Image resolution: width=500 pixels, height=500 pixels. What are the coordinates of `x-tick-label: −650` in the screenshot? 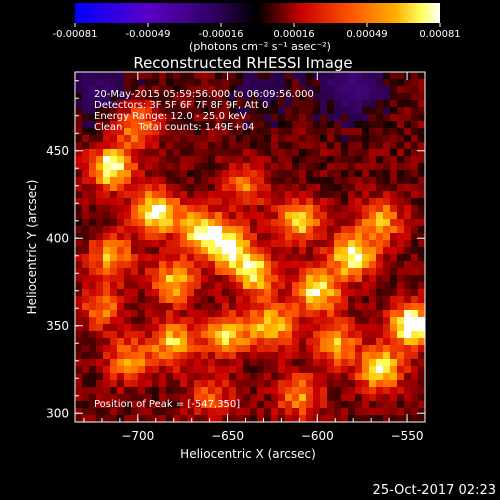 It's located at (227, 436).